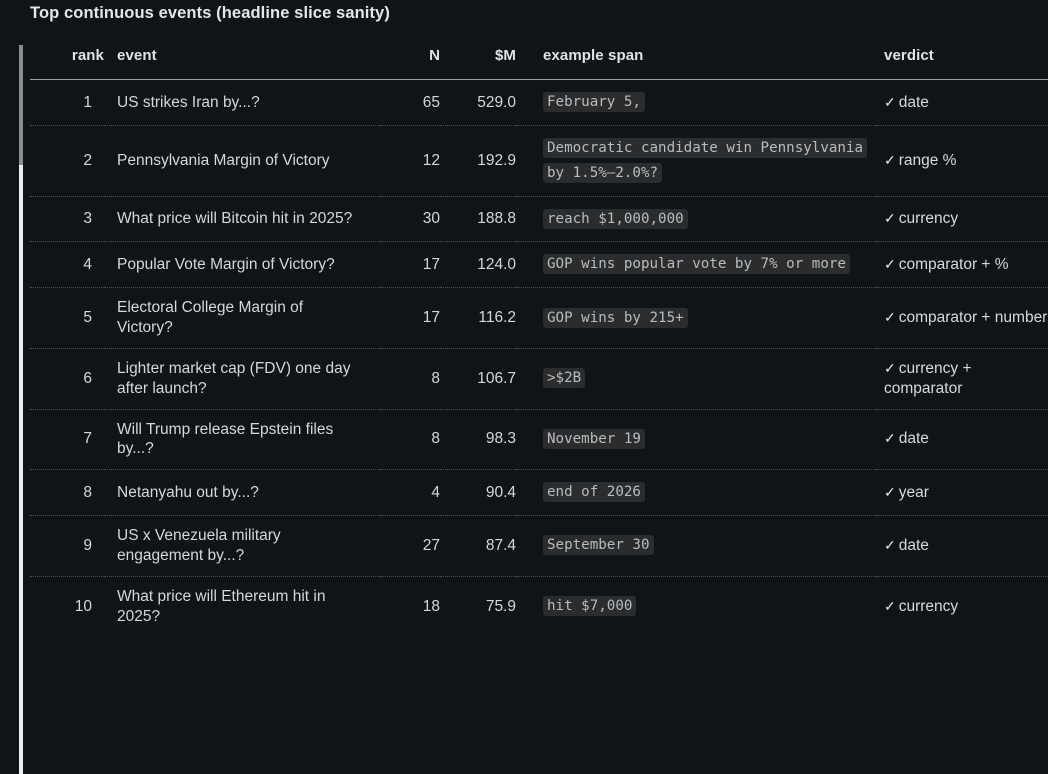  What do you see at coordinates (67, 379) in the screenshot?
I see `cell-rank: 6` at bounding box center [67, 379].